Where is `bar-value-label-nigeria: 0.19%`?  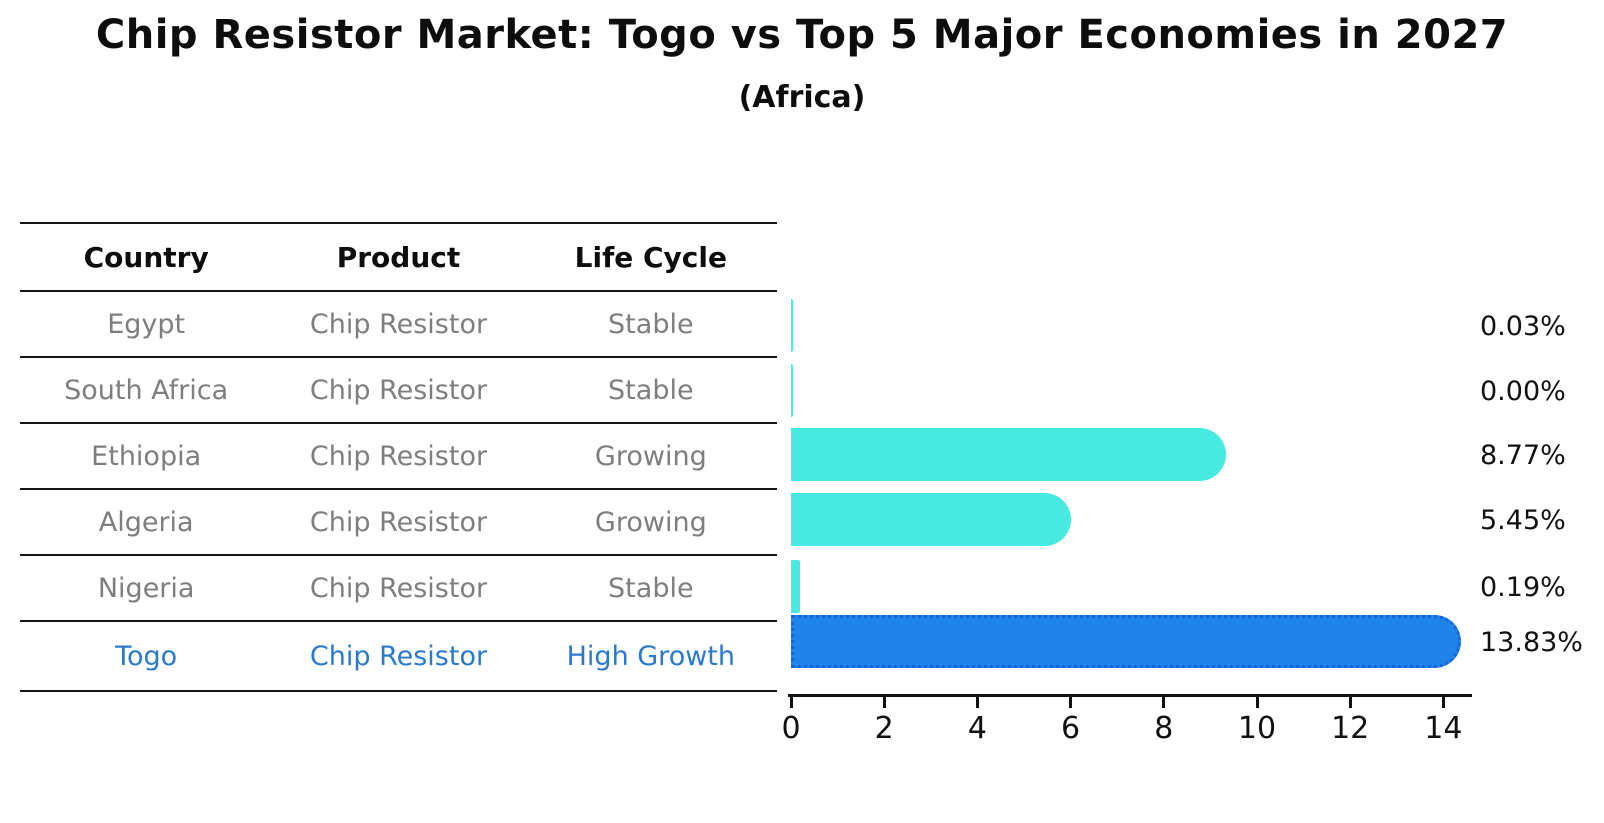 bar-value-label-nigeria: 0.19% is located at coordinates (1523, 587).